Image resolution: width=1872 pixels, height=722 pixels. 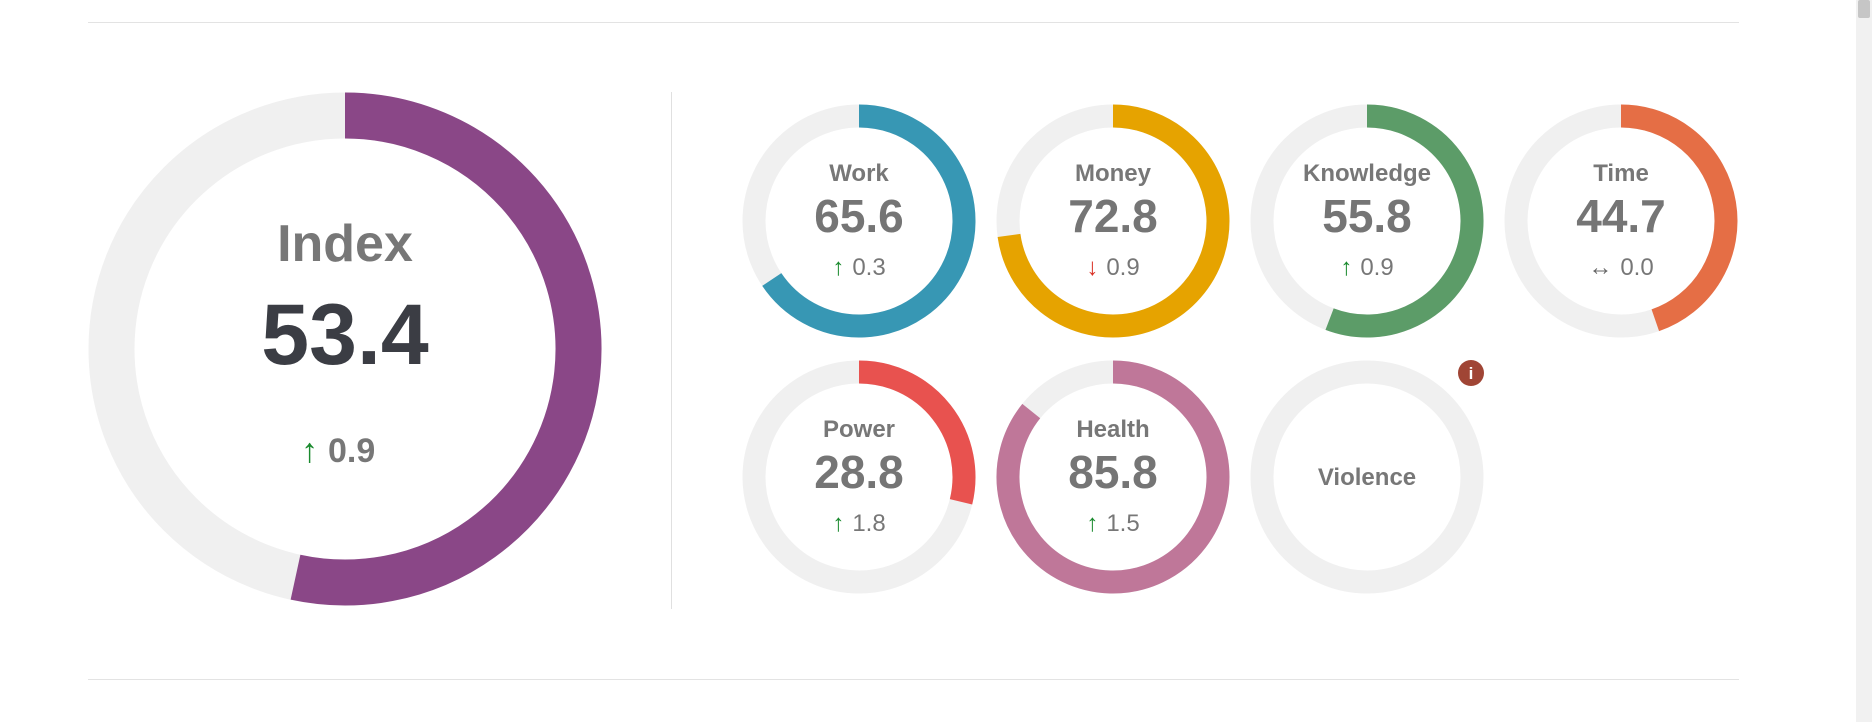 I want to click on donut-knowledge: Knowledge 55.8 ↑ 0.9, so click(x=1367, y=221).